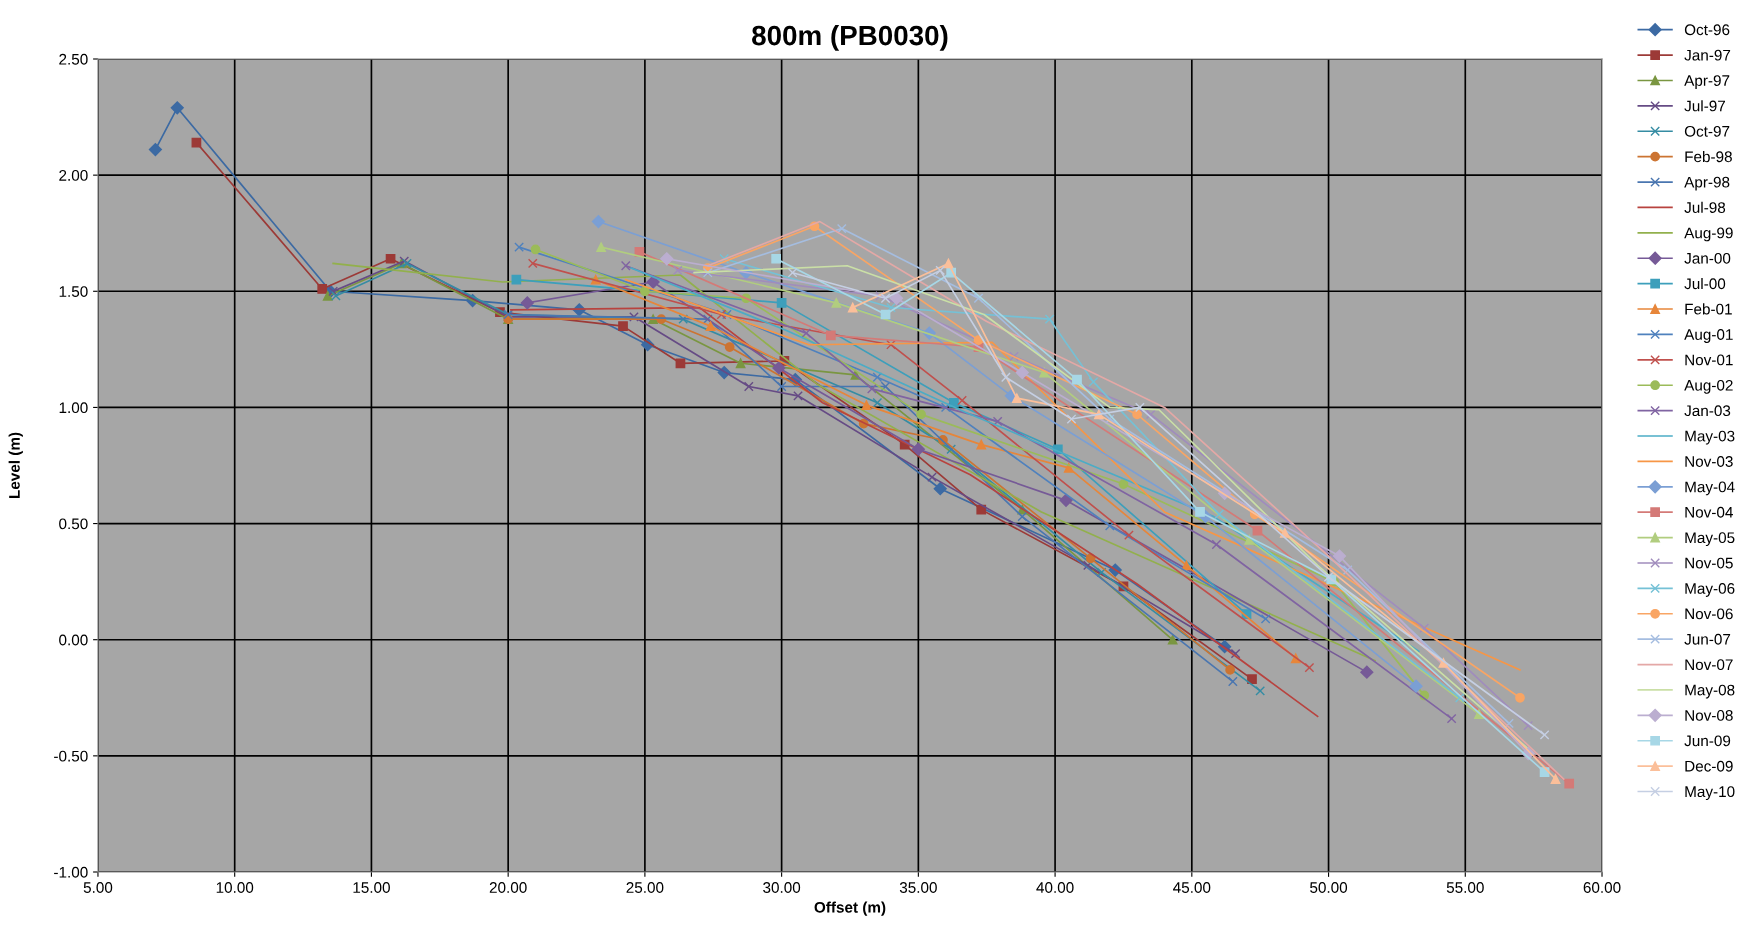  I want to click on legend-label: Jun-09, so click(1707, 741).